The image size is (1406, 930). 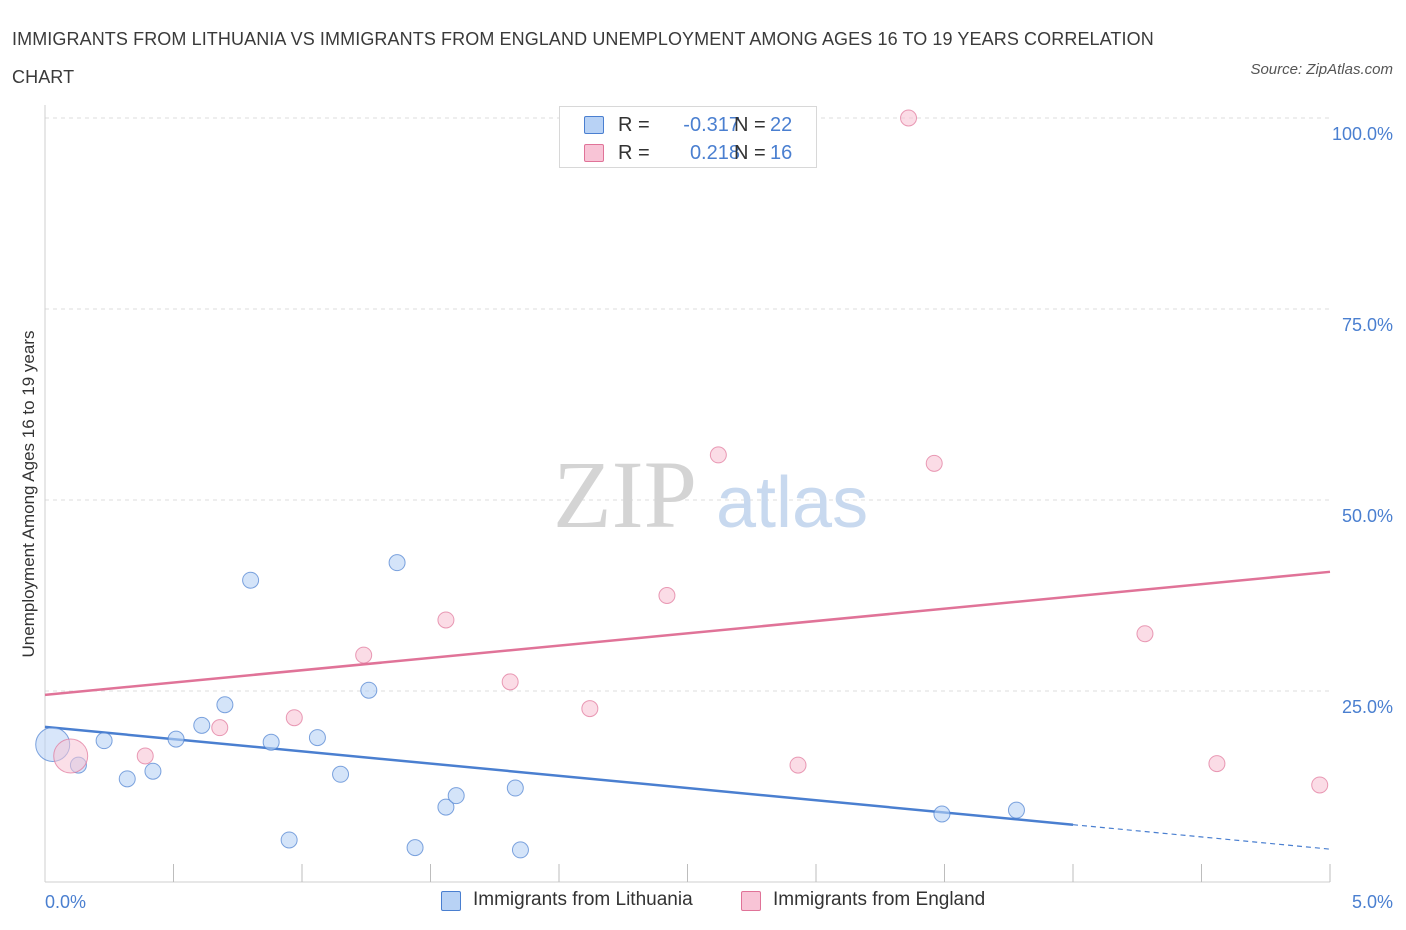 I want to click on legend-label: Immigrants from England, so click(x=879, y=899).